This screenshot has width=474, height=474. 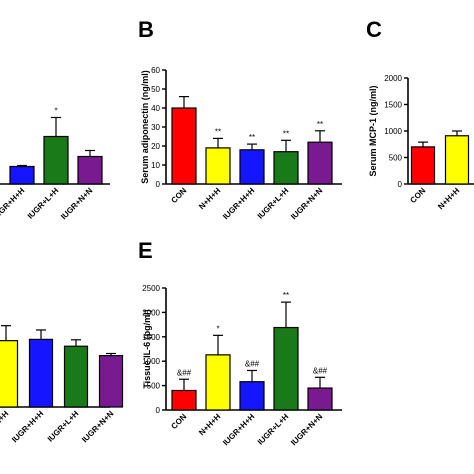 What do you see at coordinates (151, 288) in the screenshot?
I see `y-tick-label: 2500` at bounding box center [151, 288].